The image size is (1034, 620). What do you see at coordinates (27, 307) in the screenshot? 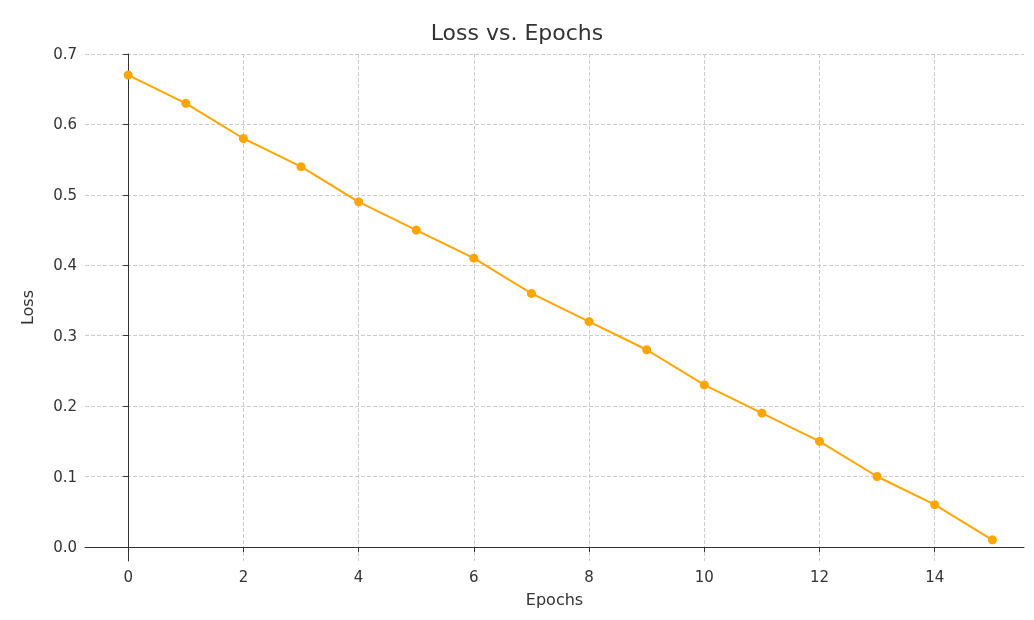
I see `y-axis-title: Loss` at bounding box center [27, 307].